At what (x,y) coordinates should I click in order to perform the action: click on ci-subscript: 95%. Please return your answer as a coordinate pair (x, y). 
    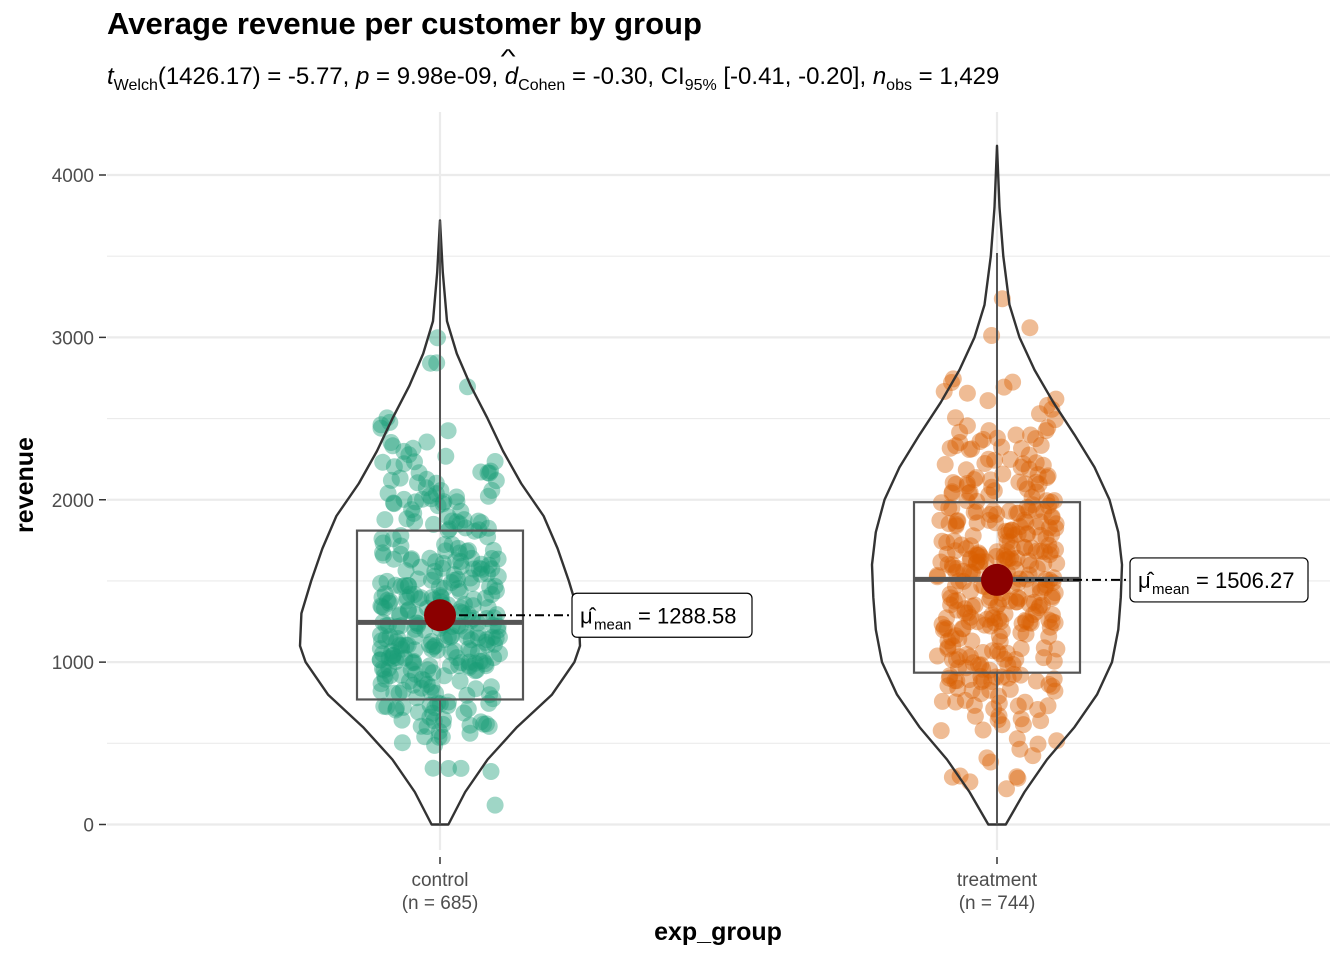
    Looking at the image, I should click on (700, 85).